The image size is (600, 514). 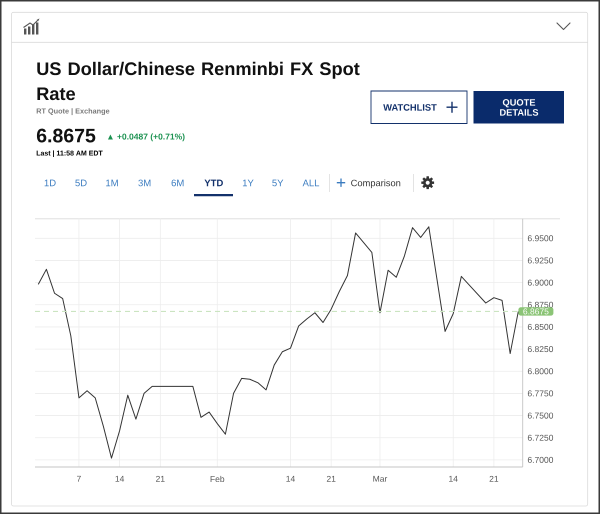 I want to click on text: YTD, so click(x=213, y=183).